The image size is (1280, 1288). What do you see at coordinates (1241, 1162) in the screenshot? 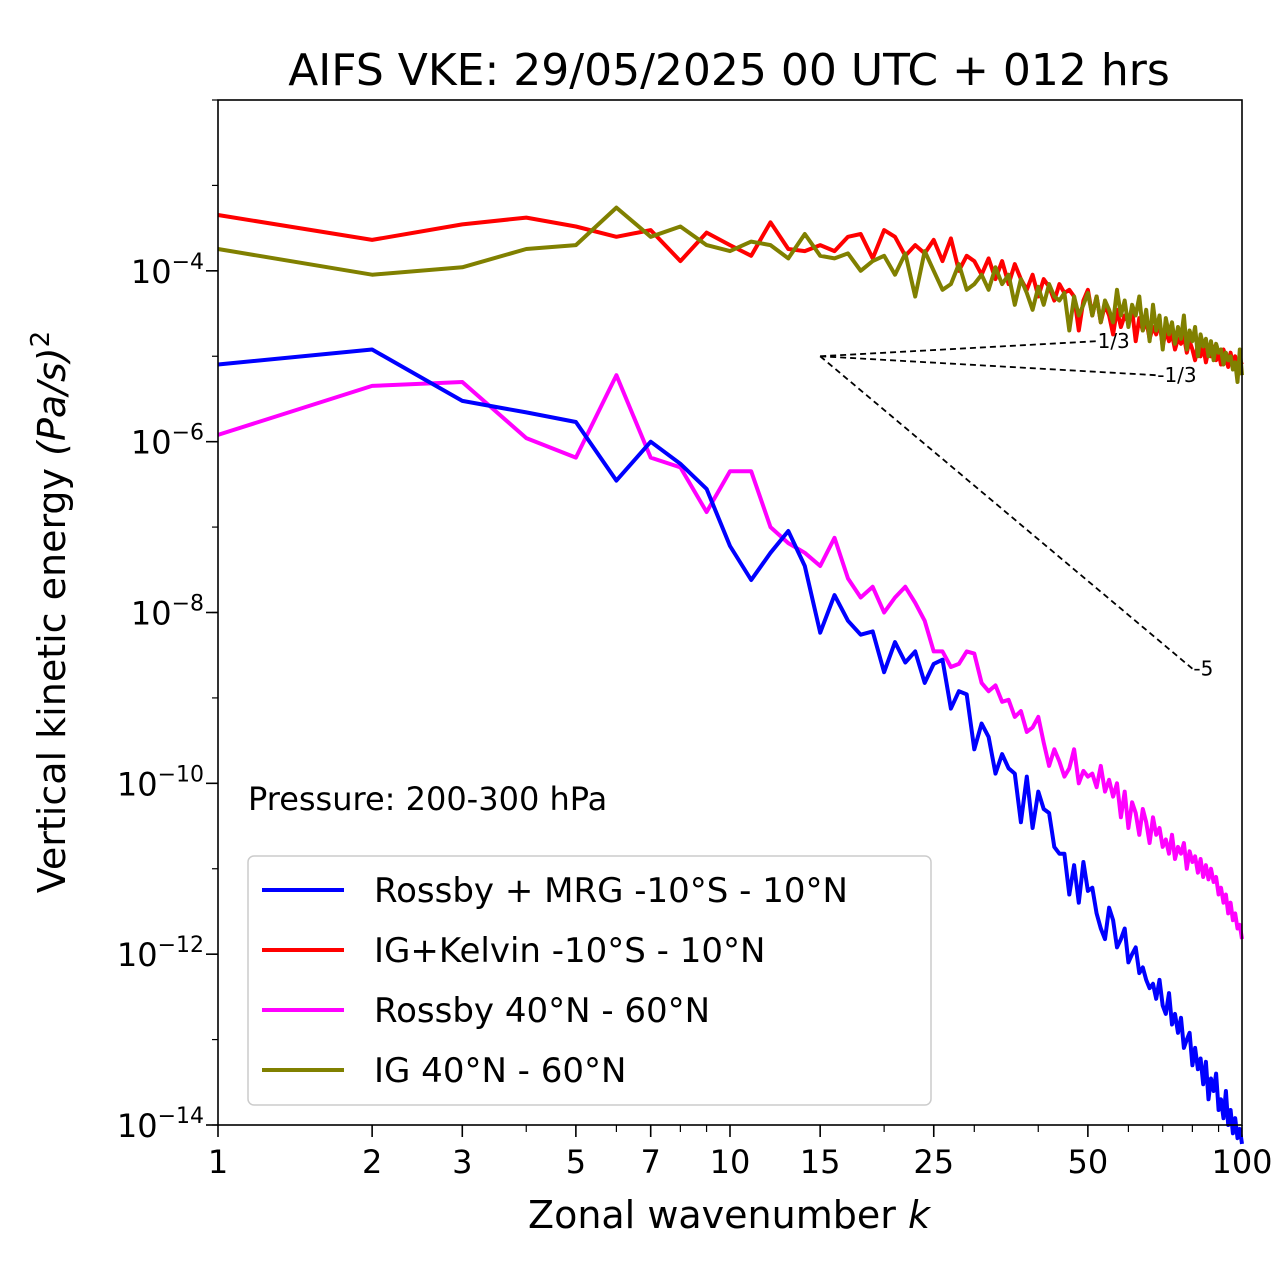
I see `x-tick-label: 100` at bounding box center [1241, 1162].